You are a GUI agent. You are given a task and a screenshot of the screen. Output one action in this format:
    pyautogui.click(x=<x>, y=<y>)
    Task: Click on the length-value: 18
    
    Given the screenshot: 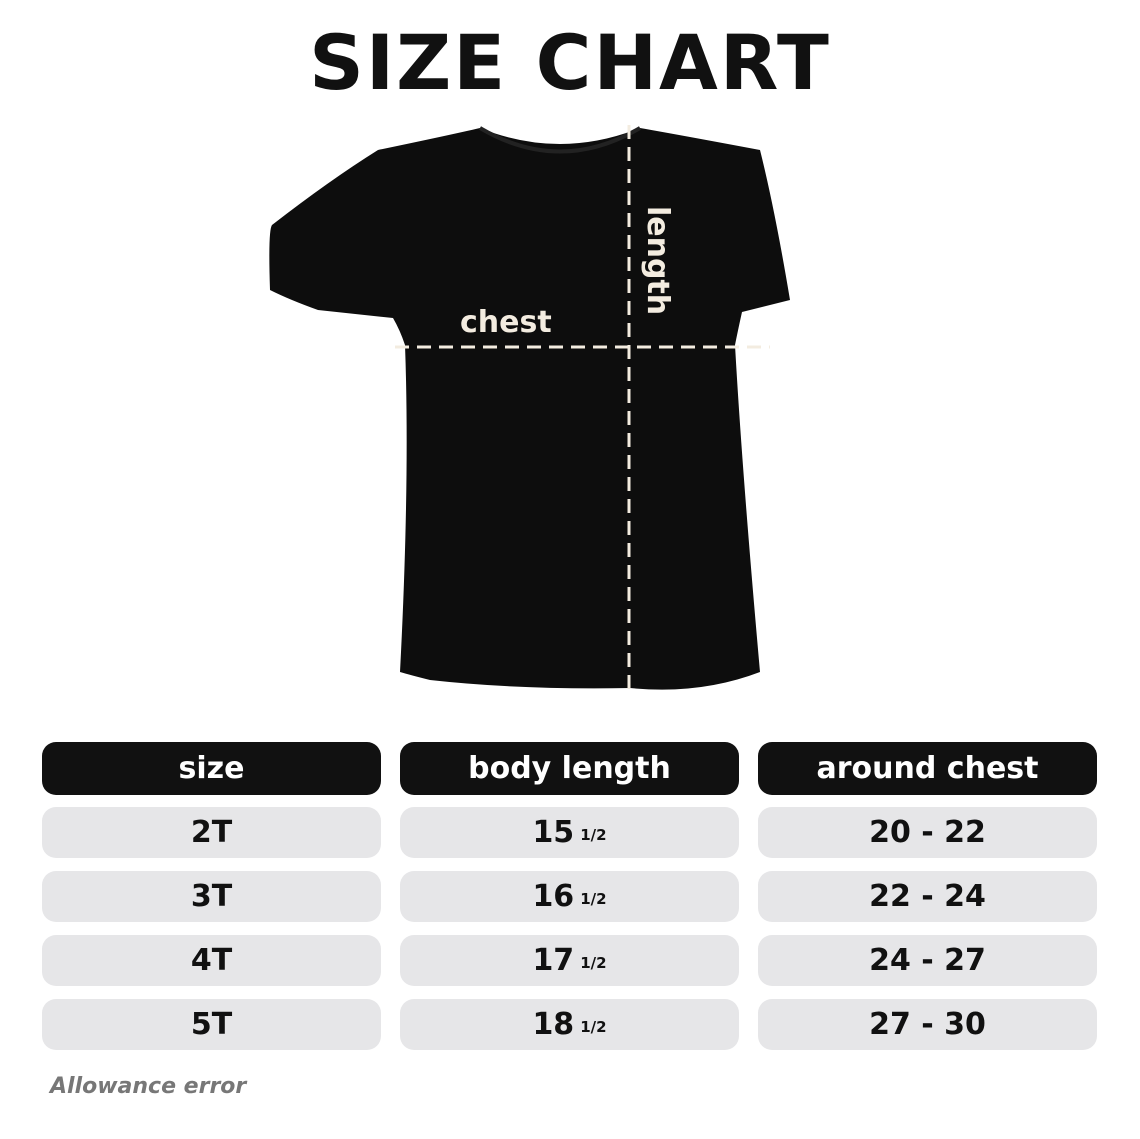 What is the action you would take?
    pyautogui.click(x=553, y=1024)
    